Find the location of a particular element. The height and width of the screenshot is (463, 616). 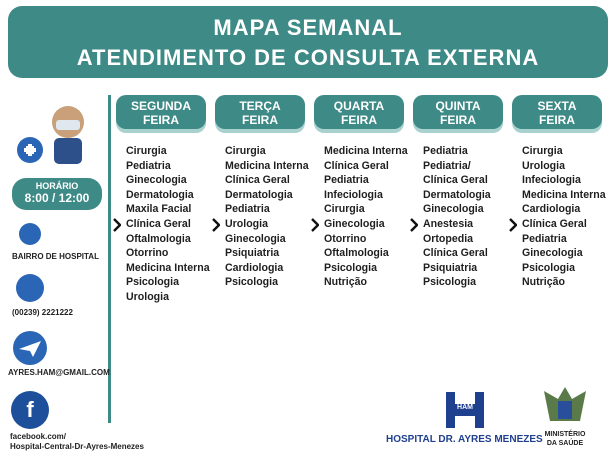

sidebar-icons: f is located at coordinates (47, 267).